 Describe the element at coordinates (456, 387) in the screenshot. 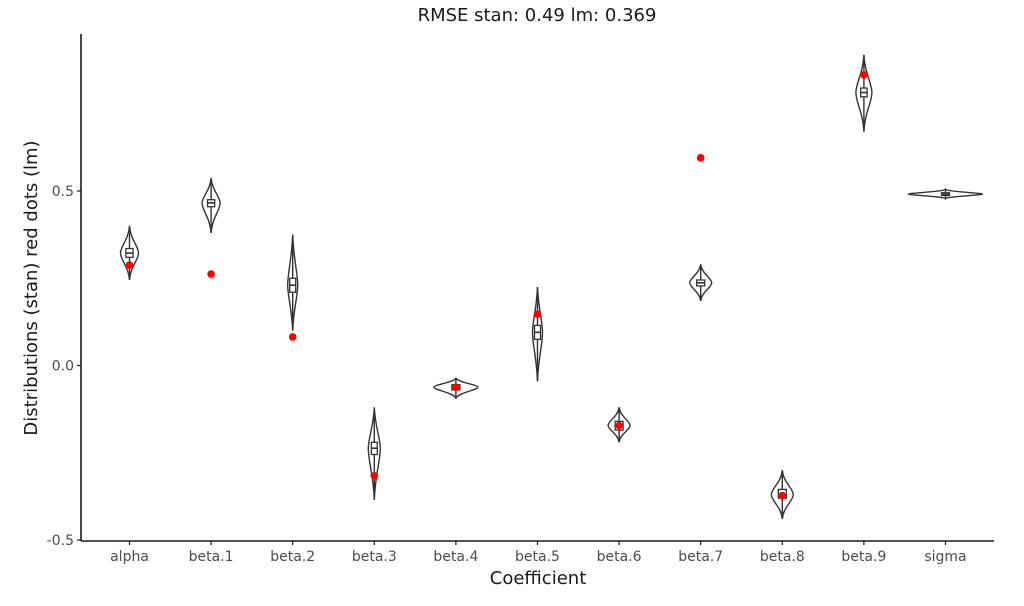

I see `lm-dot-beta.4` at that location.